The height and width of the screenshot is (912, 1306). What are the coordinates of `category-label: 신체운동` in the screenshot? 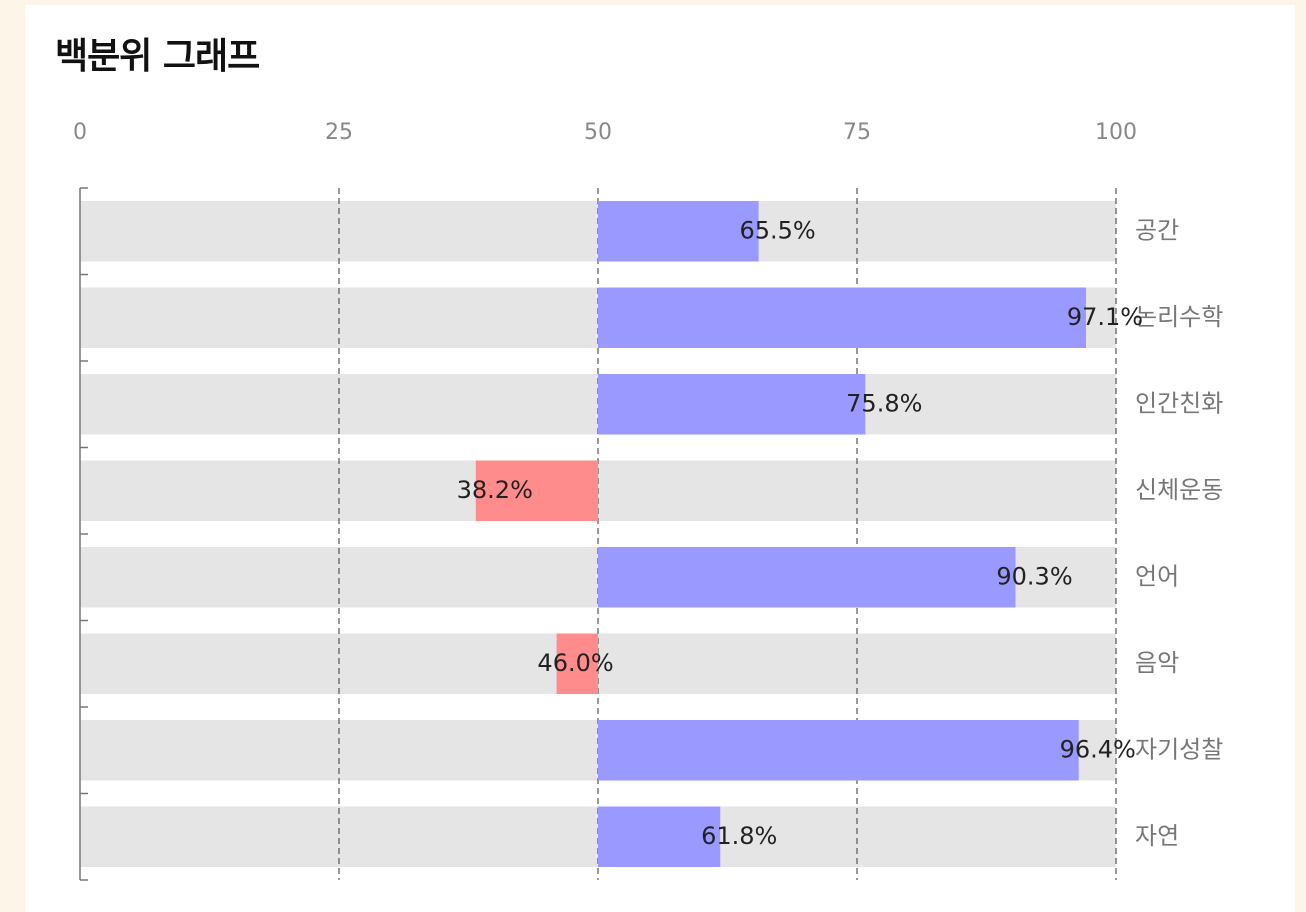 It's located at (1179, 490).